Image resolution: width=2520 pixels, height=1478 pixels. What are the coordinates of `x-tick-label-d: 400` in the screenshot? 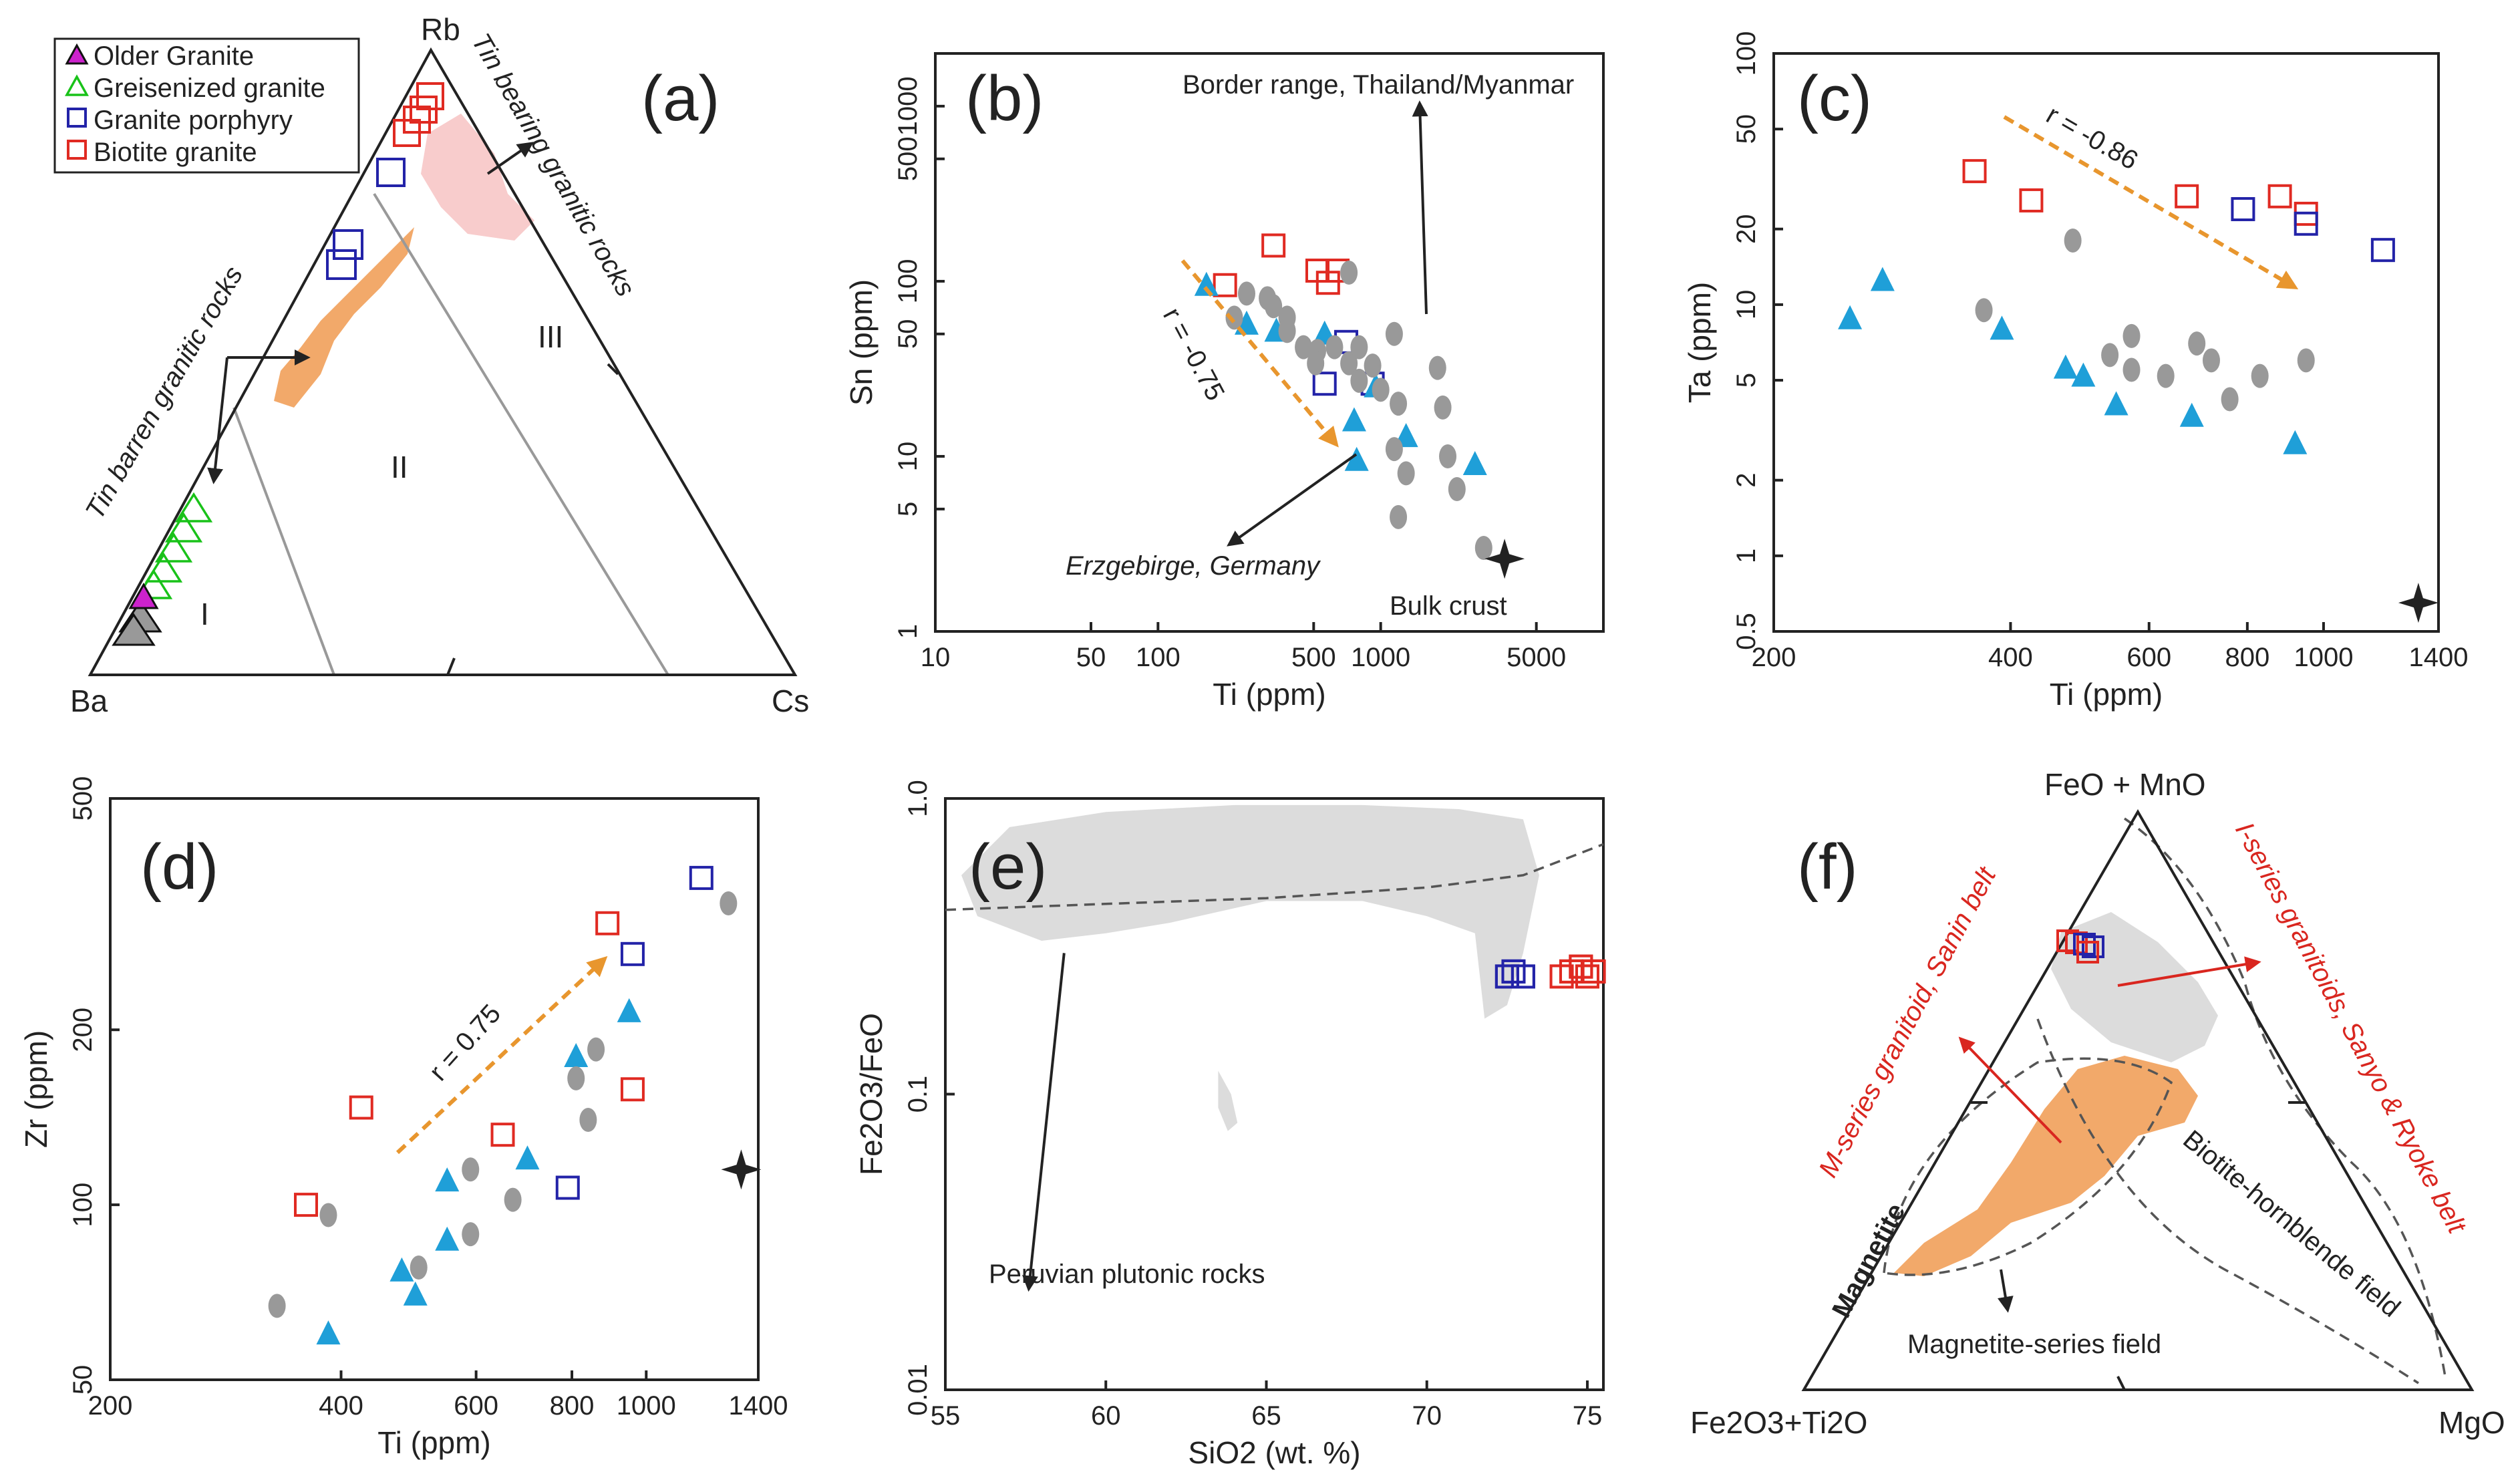 It's located at (341, 1406).